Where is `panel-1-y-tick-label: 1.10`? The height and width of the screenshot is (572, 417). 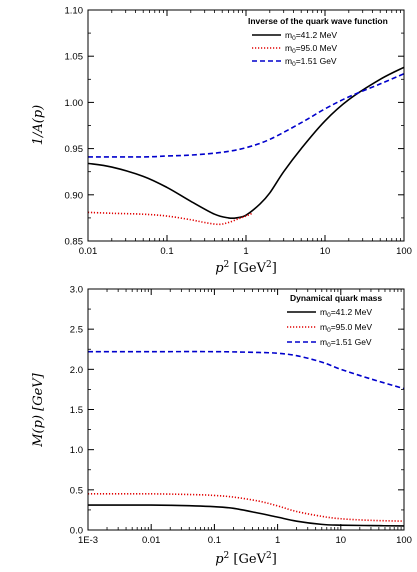
panel-1-y-tick-label: 1.10 is located at coordinates (74, 11).